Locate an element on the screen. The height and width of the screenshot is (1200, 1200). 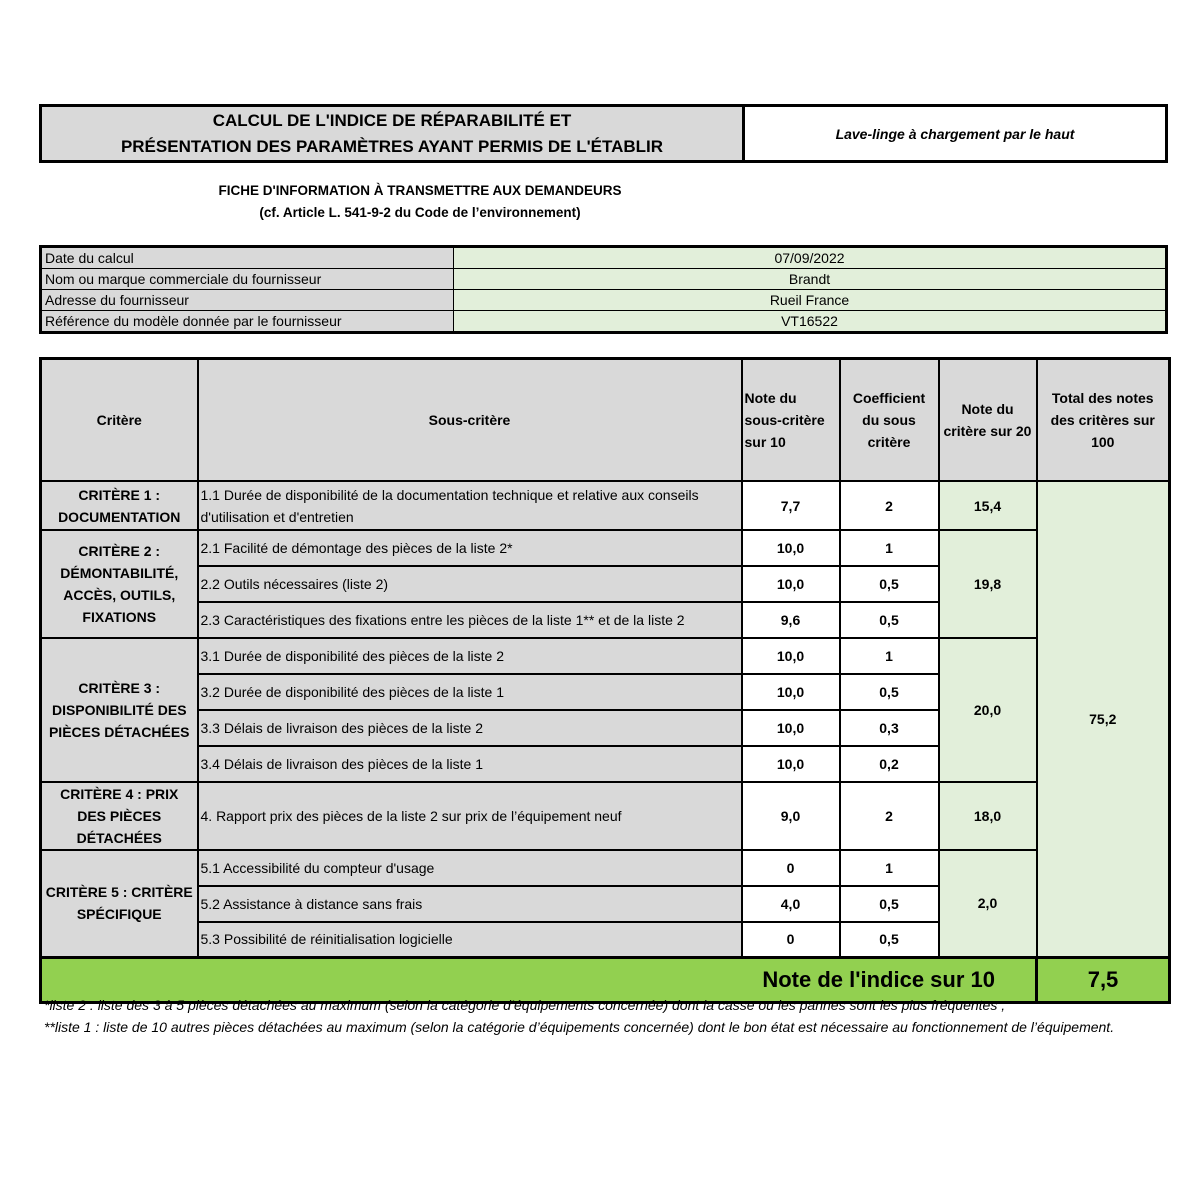
info-value: Rueil France is located at coordinates (810, 300).